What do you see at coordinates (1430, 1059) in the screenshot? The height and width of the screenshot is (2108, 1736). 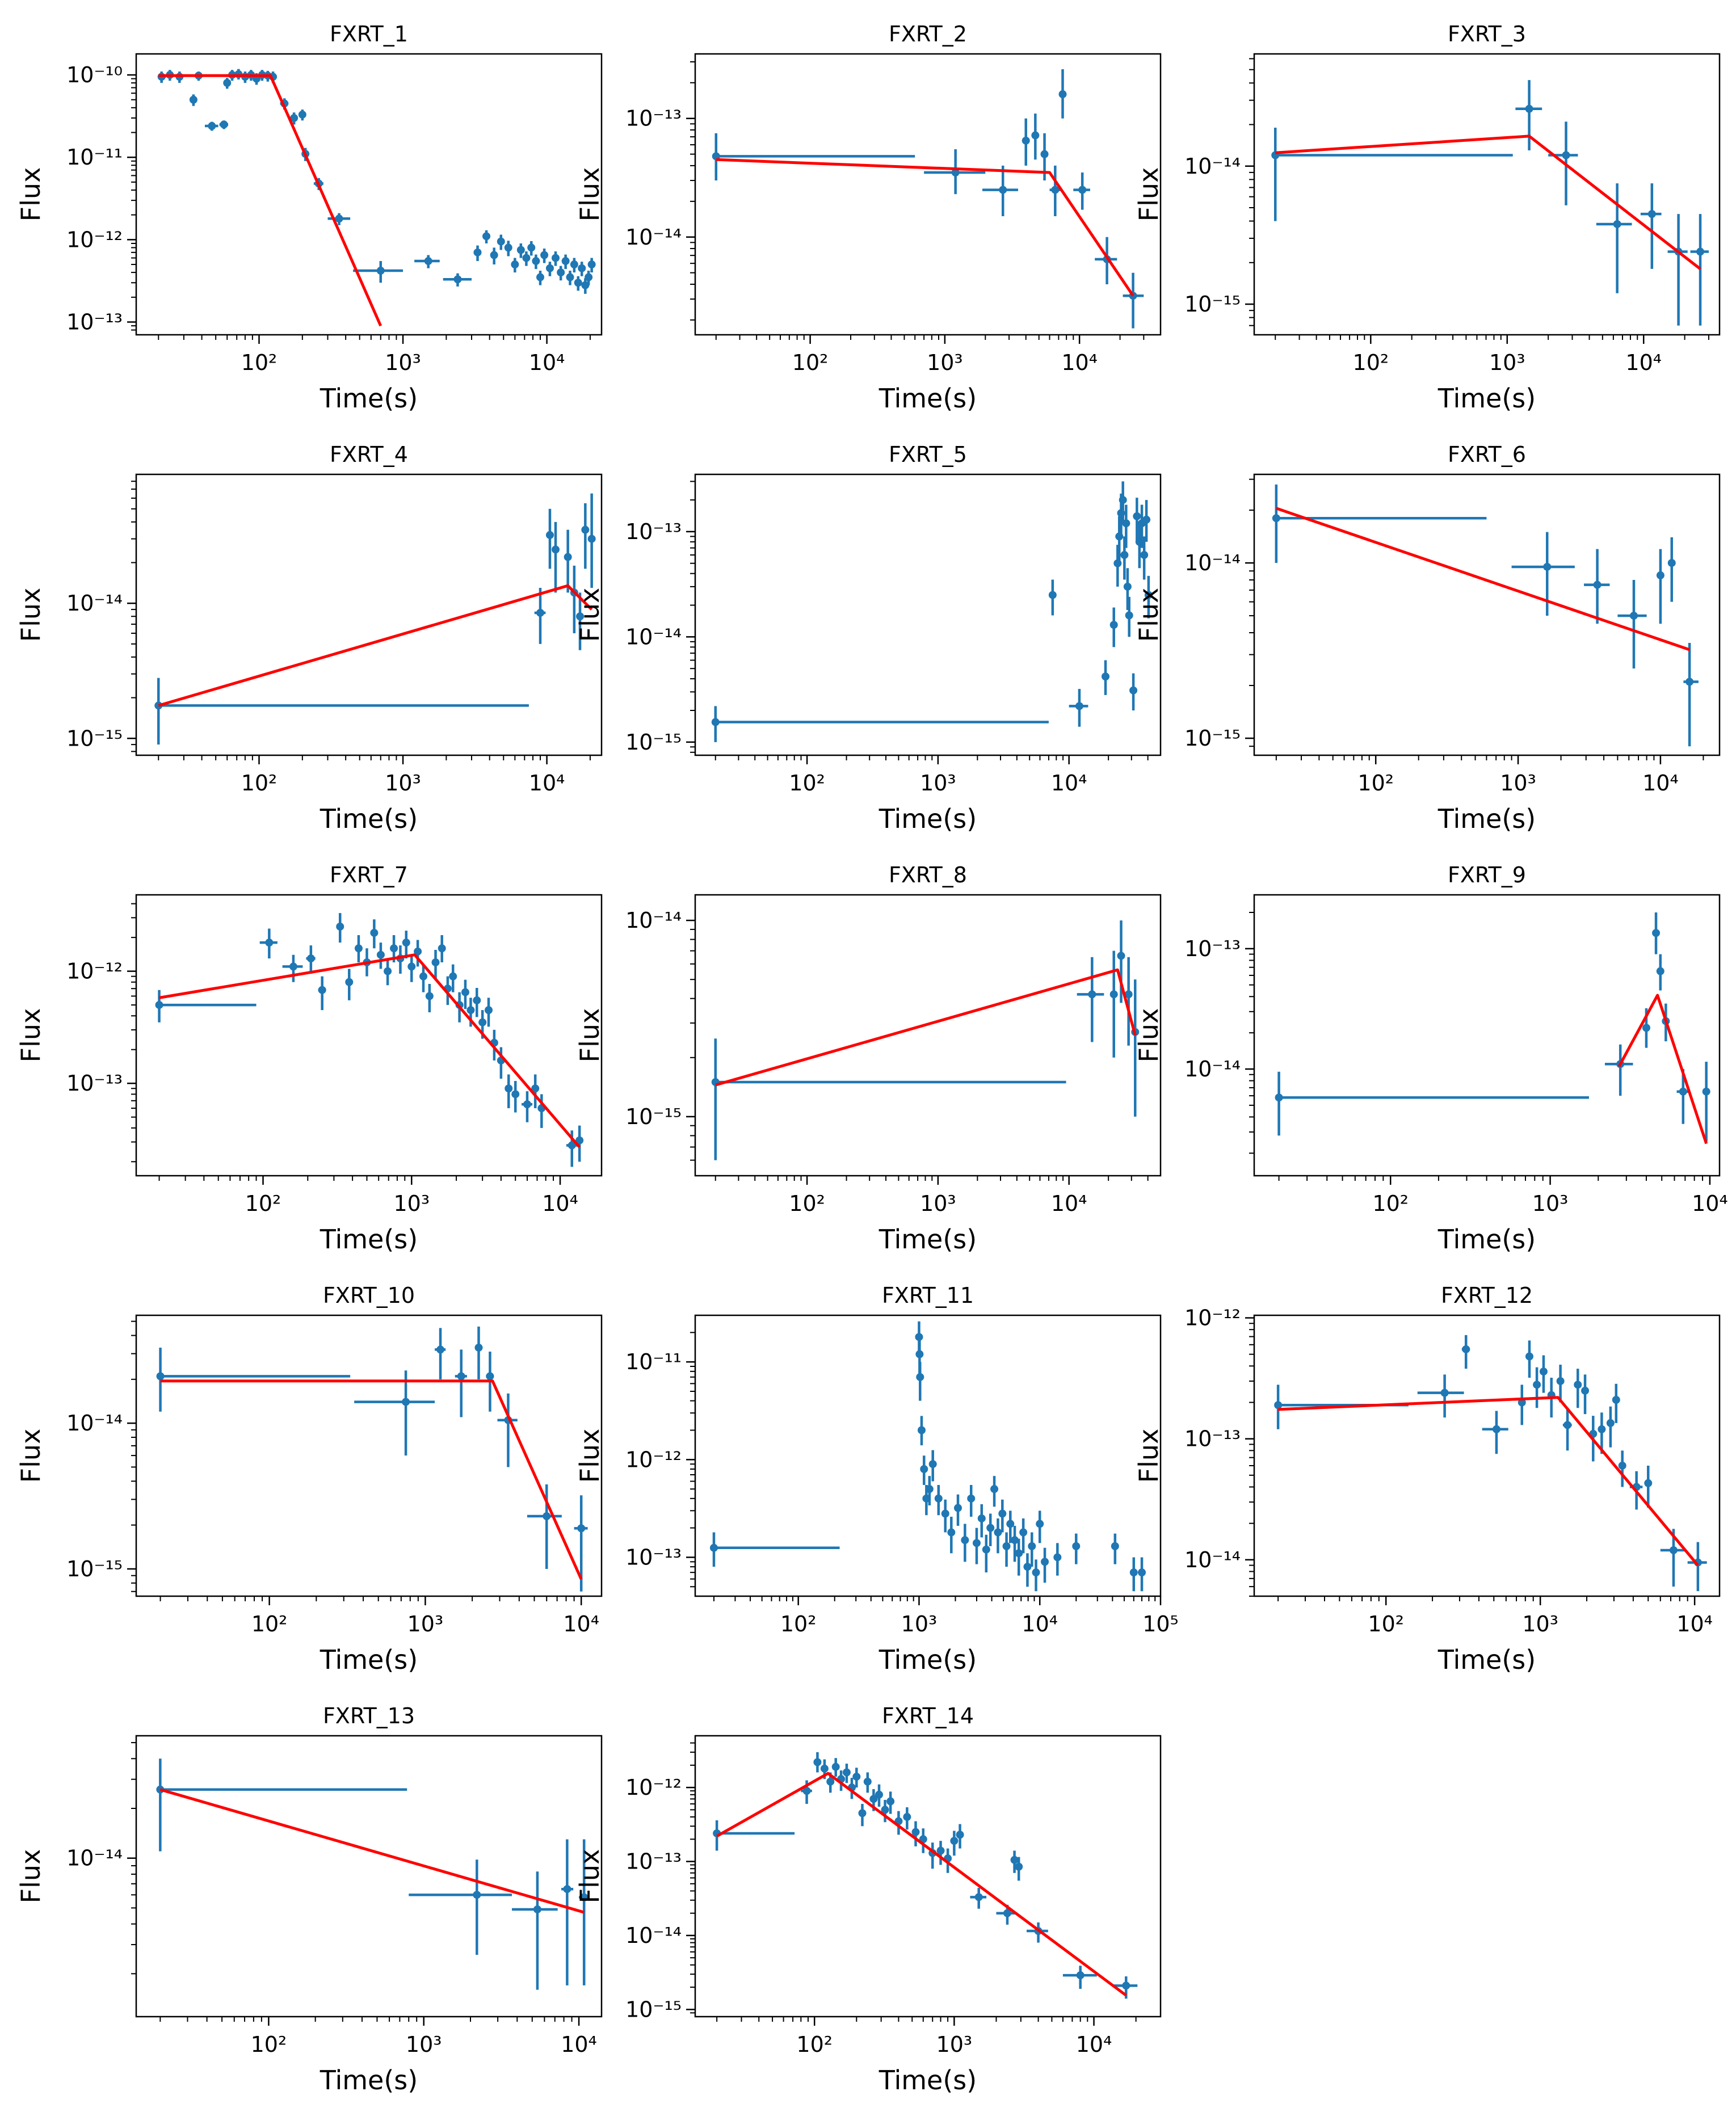 I see `panel-9: FXRT_9 Time(s) Flux 10² 10³ 10⁴ 10⁻¹⁴ 10⁻¹³` at bounding box center [1430, 1059].